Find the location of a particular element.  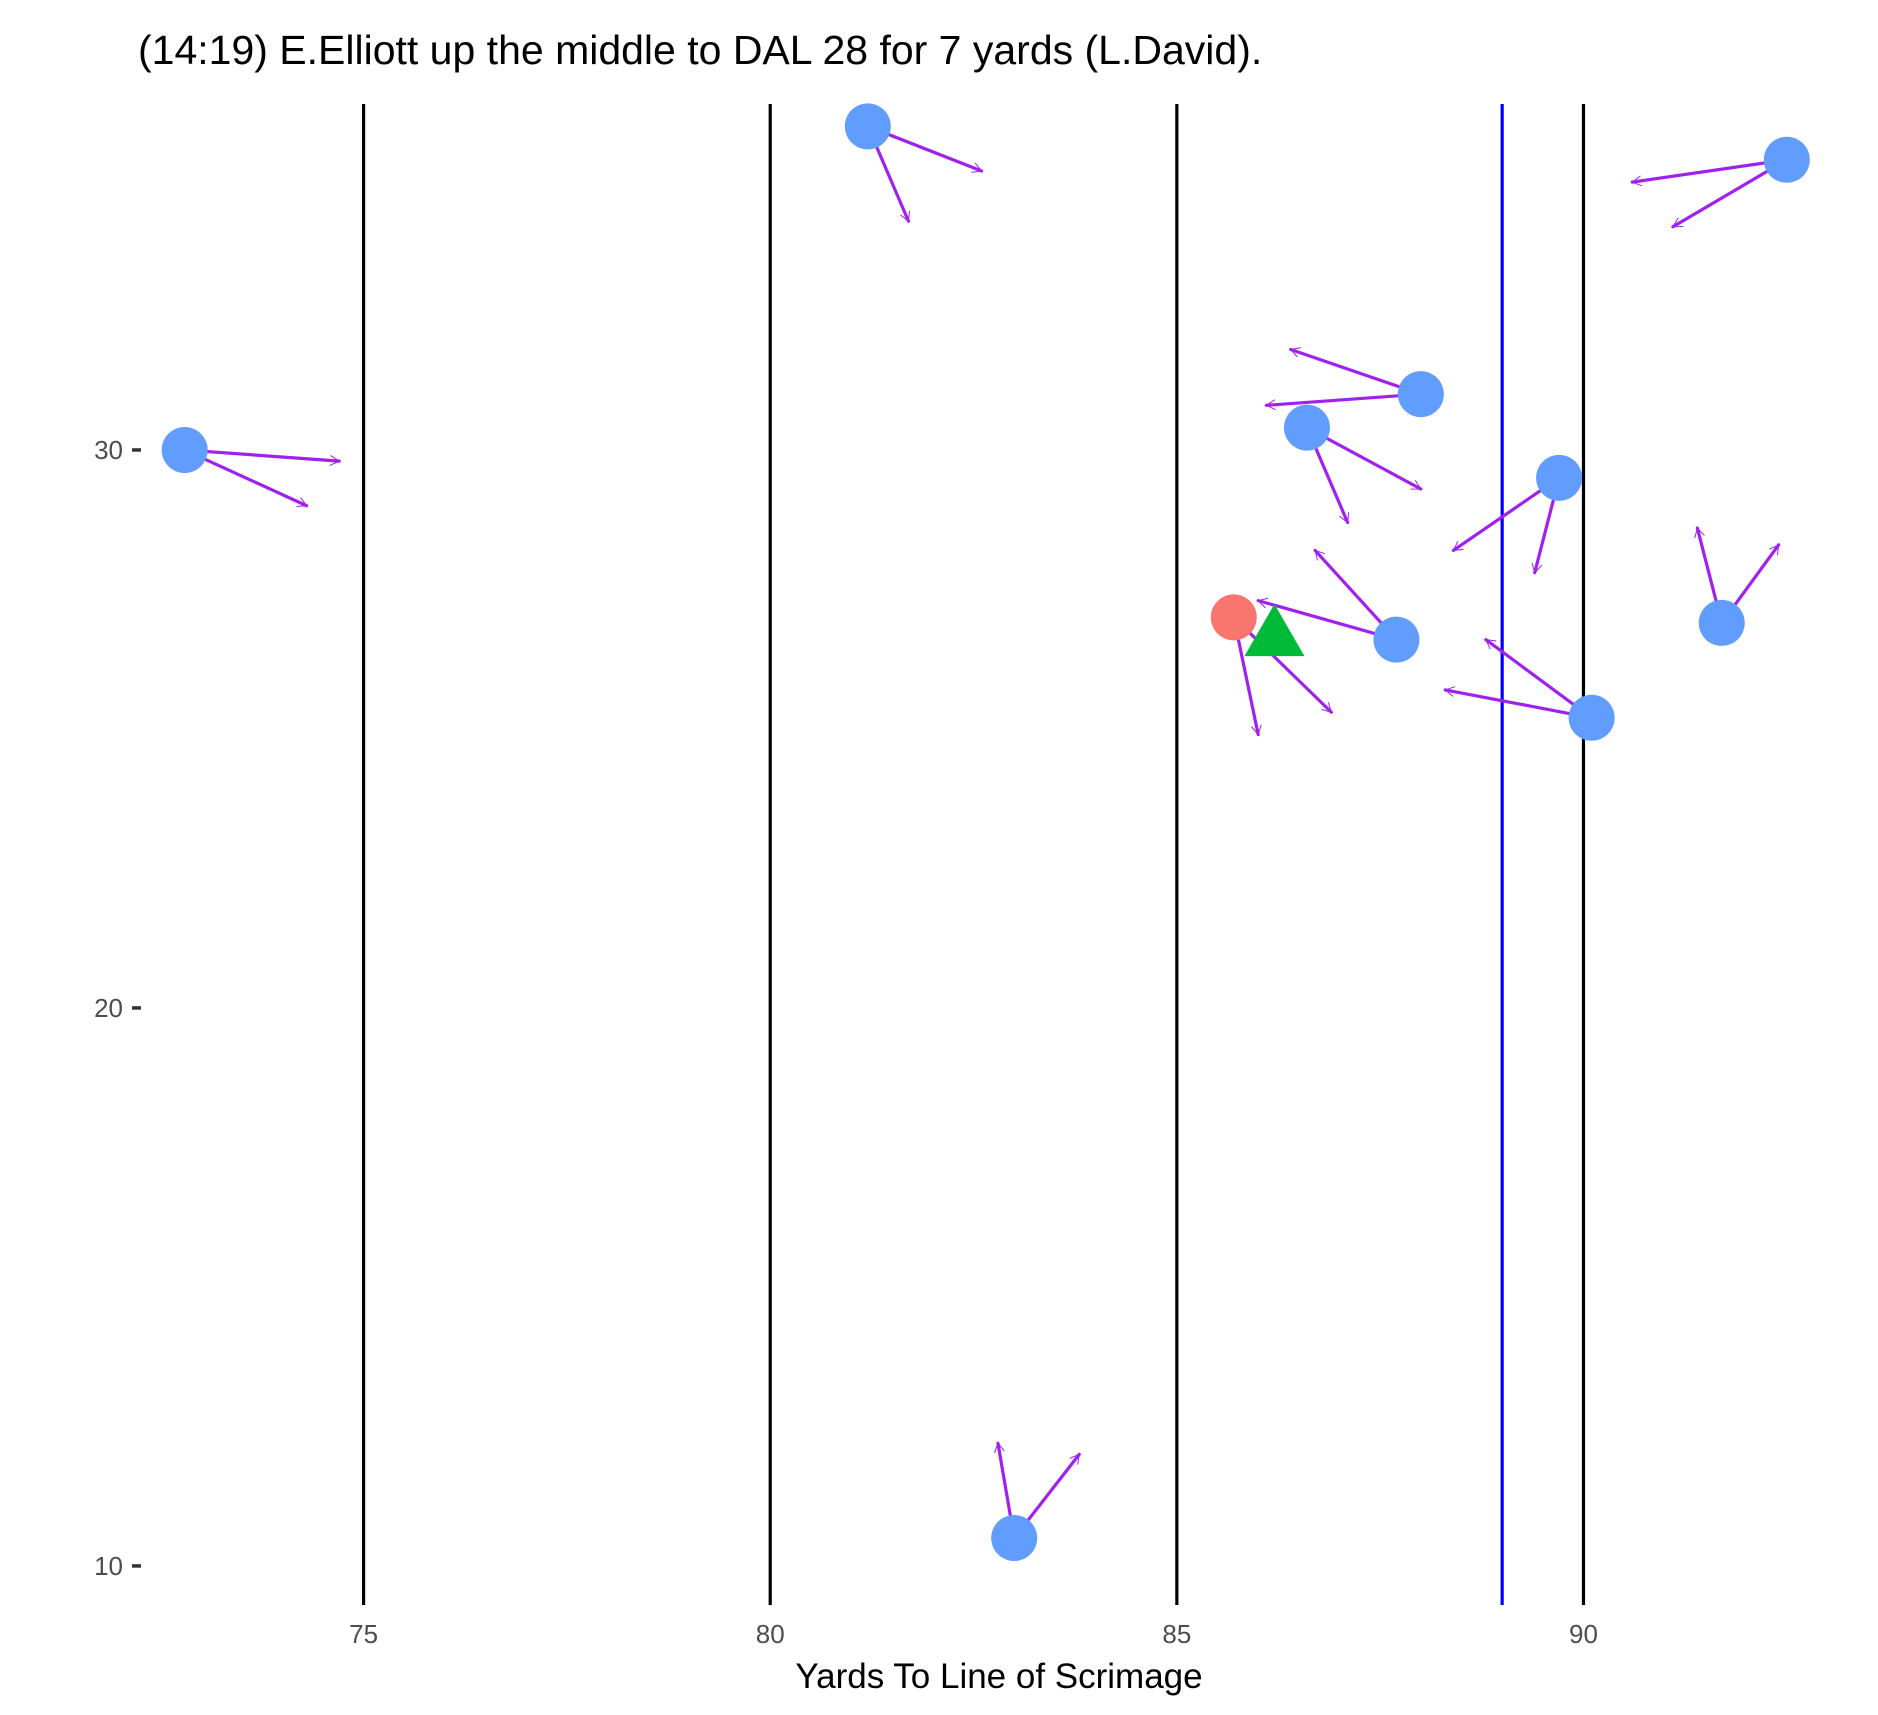

x-axis: 75 80 85 90 is located at coordinates (973, 1634).